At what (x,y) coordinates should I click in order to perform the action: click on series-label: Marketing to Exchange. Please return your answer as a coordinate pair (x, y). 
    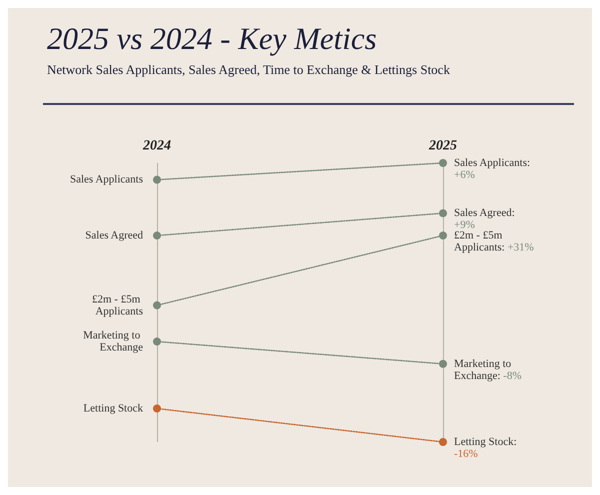
    Looking at the image, I should click on (113, 342).